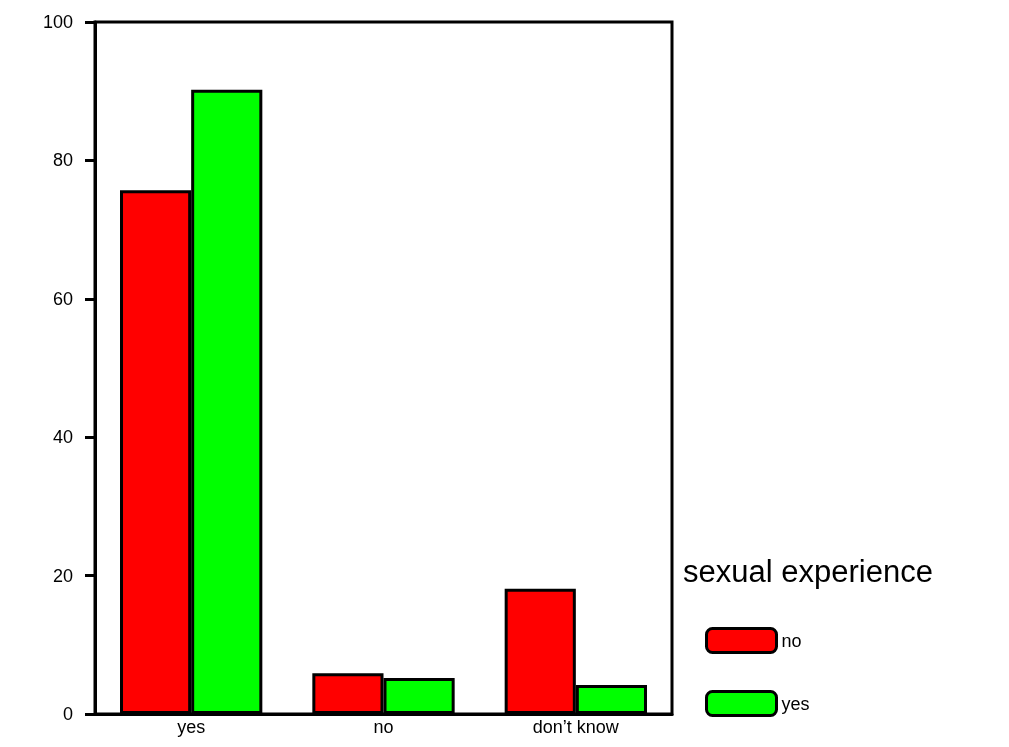 Image resolution: width=1009 pixels, height=747 pixels. Describe the element at coordinates (791, 640) in the screenshot. I see `legend-label: no` at that location.